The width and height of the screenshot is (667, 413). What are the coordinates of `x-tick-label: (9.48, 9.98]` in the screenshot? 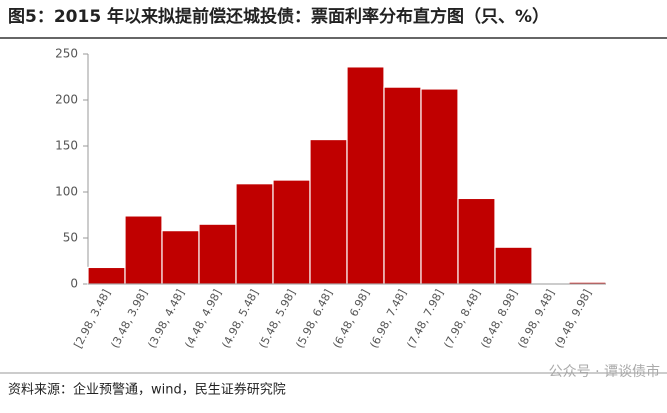 It's located at (573, 318).